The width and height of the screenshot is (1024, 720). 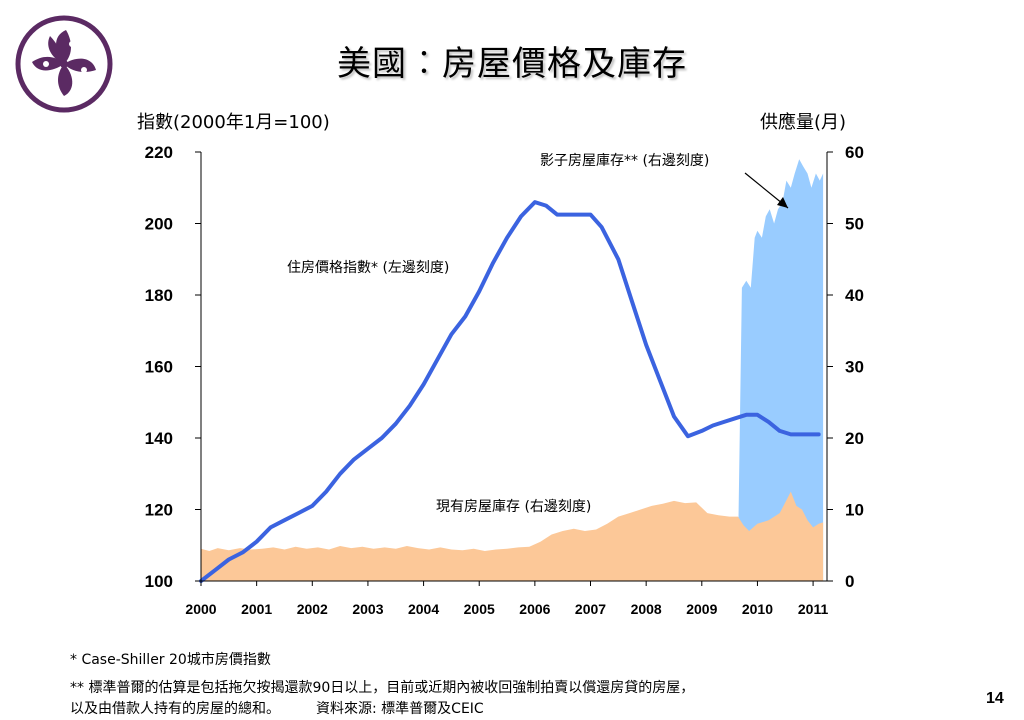 I want to click on bauhinia-flower-icon, so click(x=64, y=63).